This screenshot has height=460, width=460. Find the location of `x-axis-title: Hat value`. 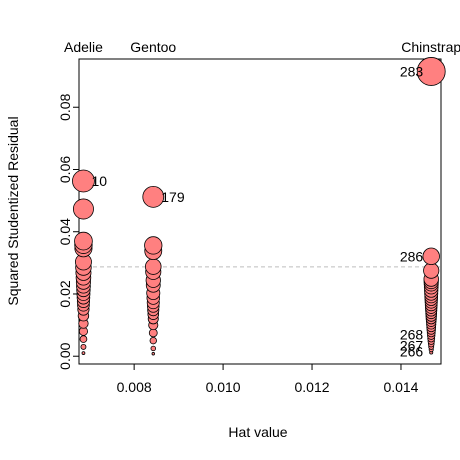

x-axis-title: Hat value is located at coordinates (257, 432).